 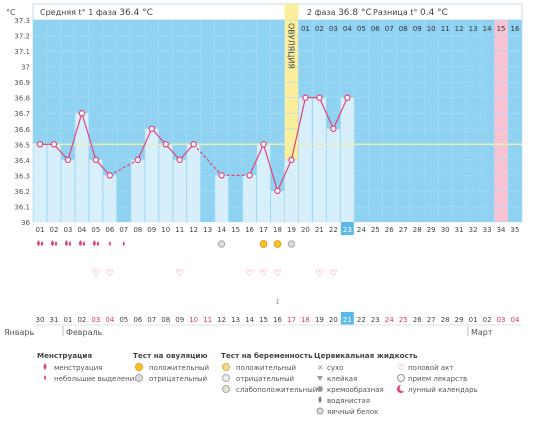 I want to click on y-tick-label: 37.3, so click(x=22, y=21).